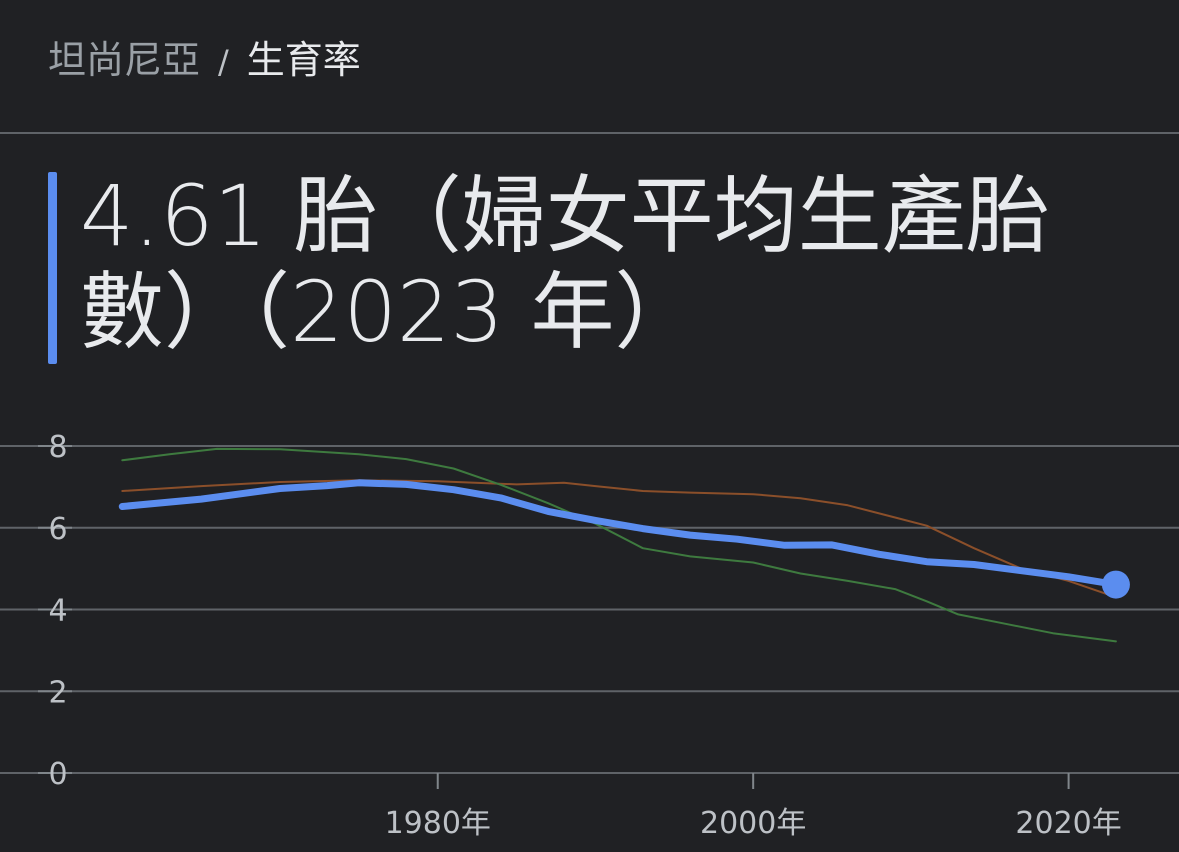 The width and height of the screenshot is (1179, 852). Describe the element at coordinates (57, 447) in the screenshot. I see `y-tick-label: 8` at that location.